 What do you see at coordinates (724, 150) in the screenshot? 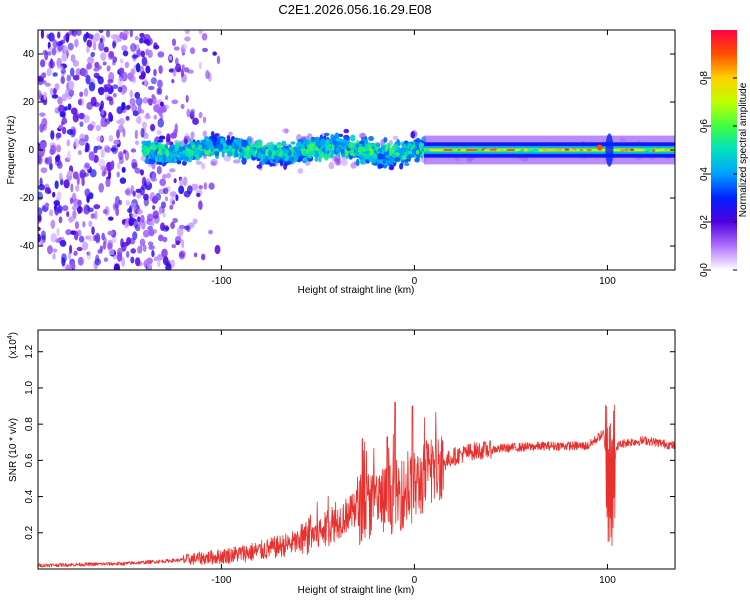
I see `colorbar-scale` at bounding box center [724, 150].